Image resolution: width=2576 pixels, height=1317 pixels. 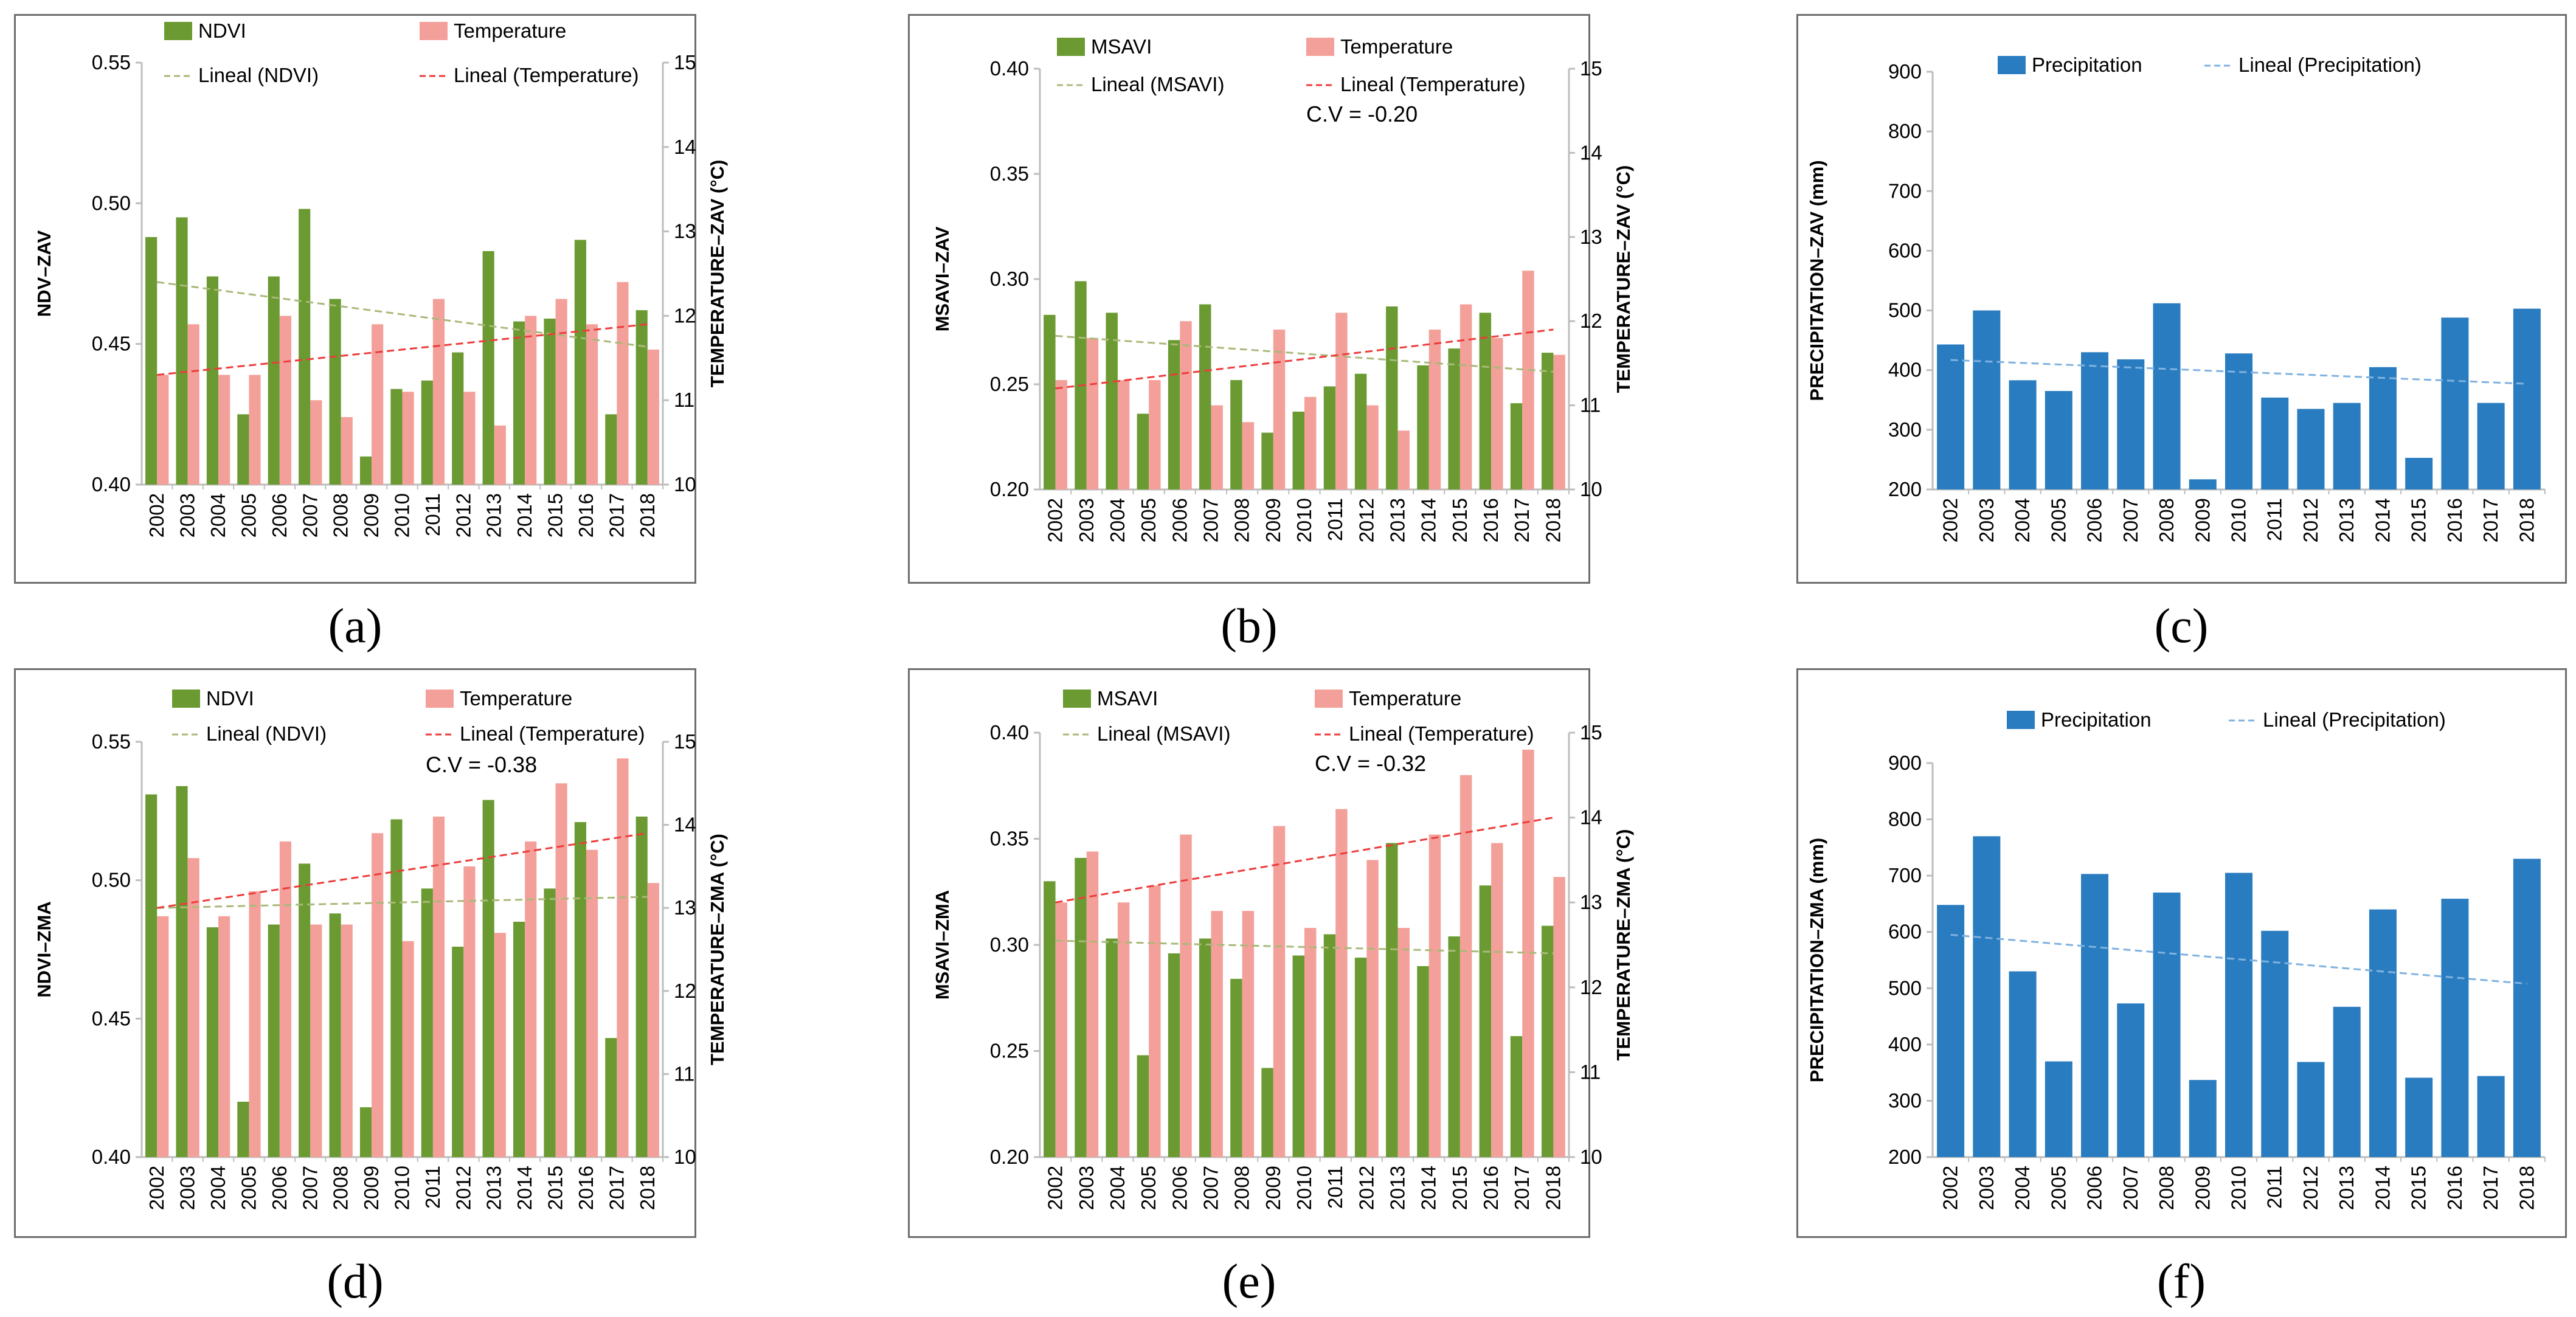 What do you see at coordinates (316, 442) in the screenshot?
I see `bar-a-temperature-2007` at bounding box center [316, 442].